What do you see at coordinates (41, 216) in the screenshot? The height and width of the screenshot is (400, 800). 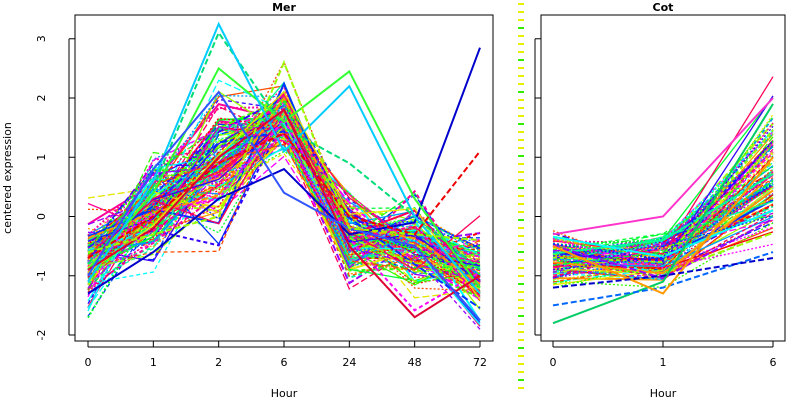 I see `y-tick-label-0: 0` at bounding box center [41, 216].